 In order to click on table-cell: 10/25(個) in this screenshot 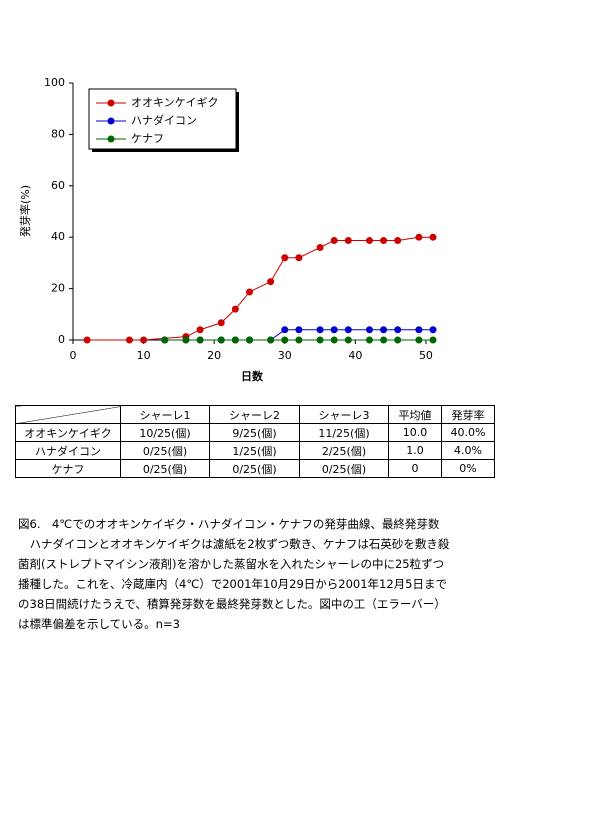, I will do `click(165, 432)`.